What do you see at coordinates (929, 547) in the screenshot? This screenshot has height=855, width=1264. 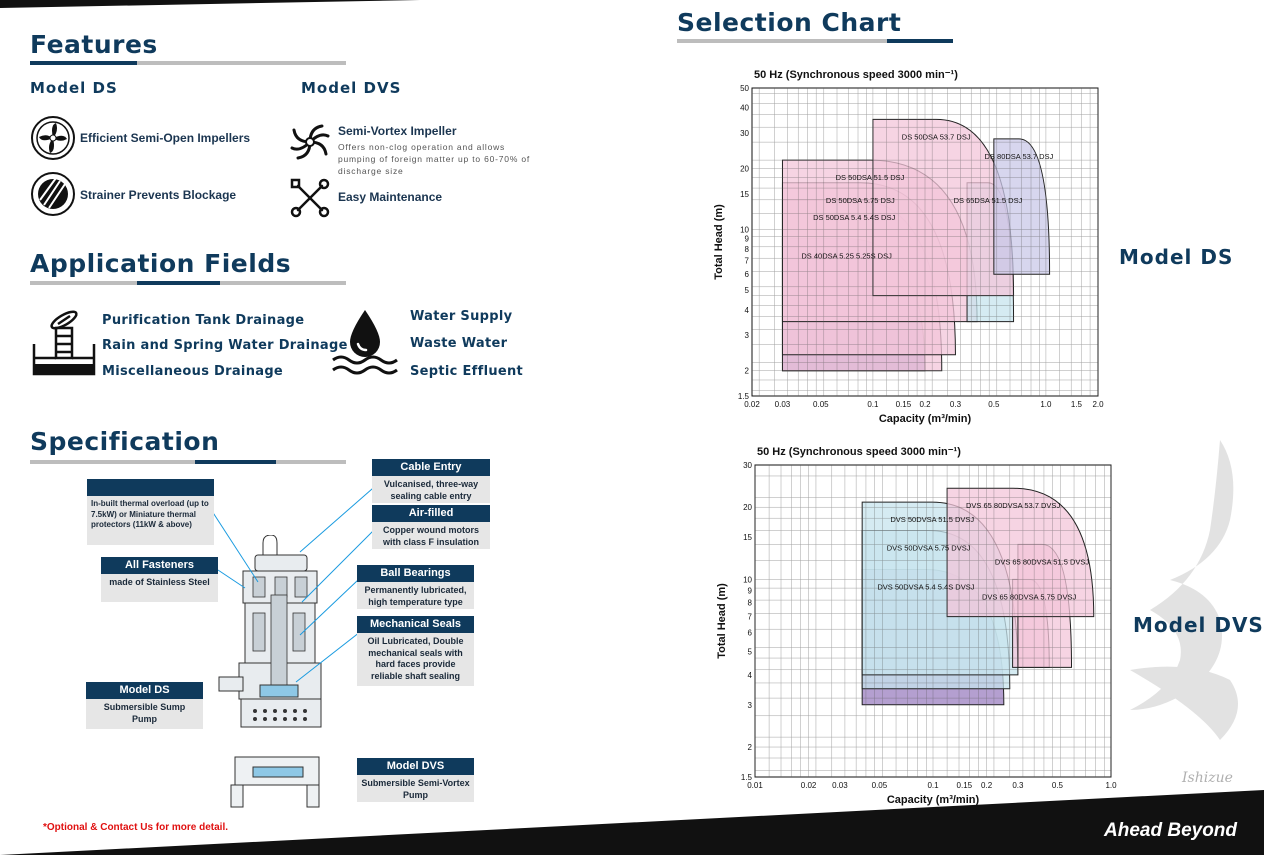 I see `series-label-1: DVS 50DVSA 5.75 DVSJ` at bounding box center [929, 547].